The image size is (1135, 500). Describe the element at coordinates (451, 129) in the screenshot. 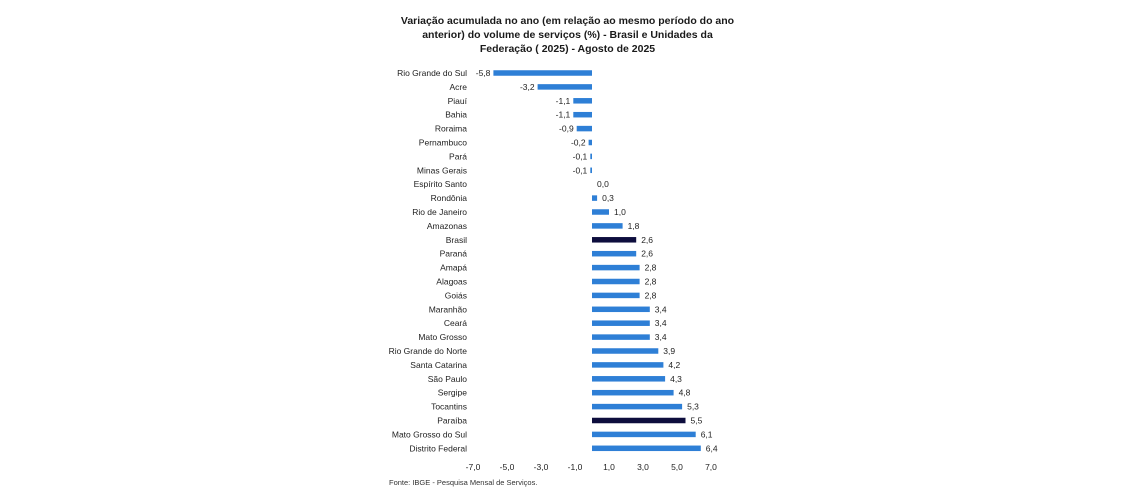

I see `category-label: Roraima` at that location.